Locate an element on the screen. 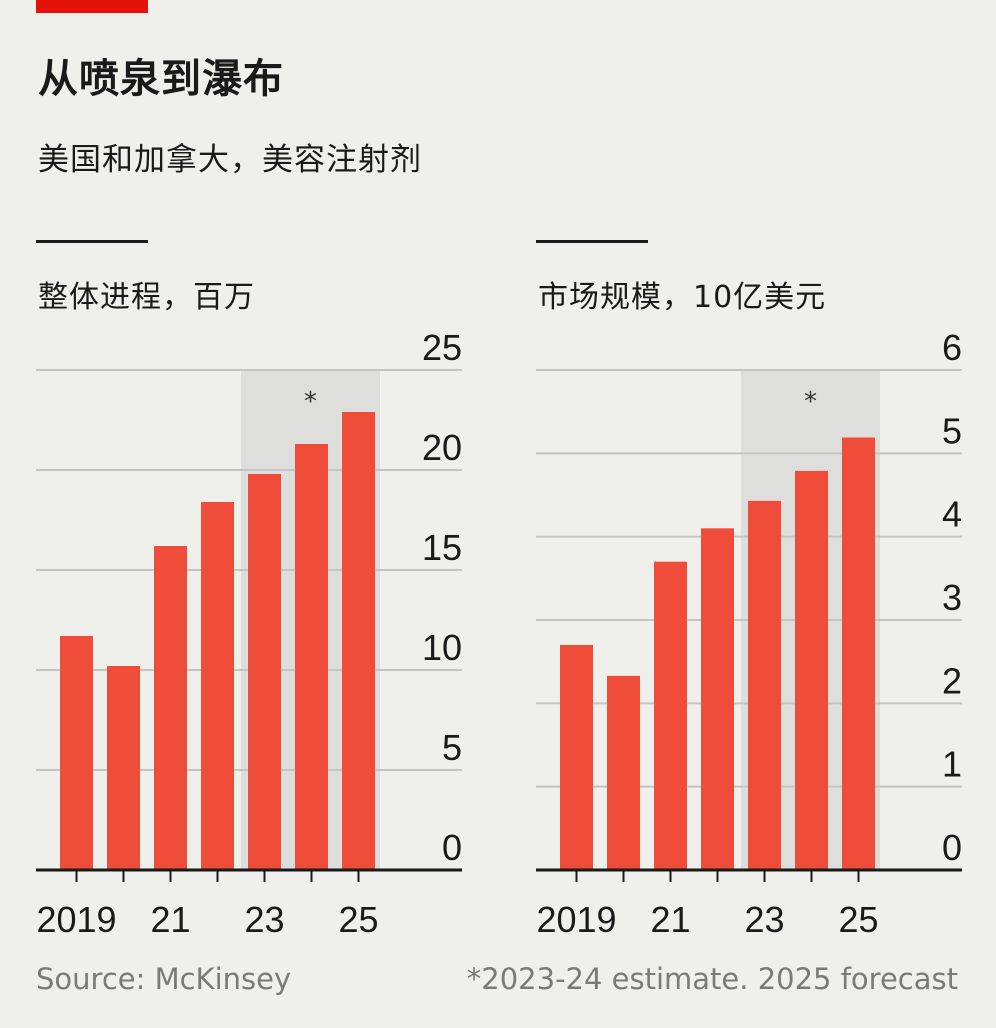 The height and width of the screenshot is (1028, 996). source-note: Source: McKinsey is located at coordinates (164, 979).